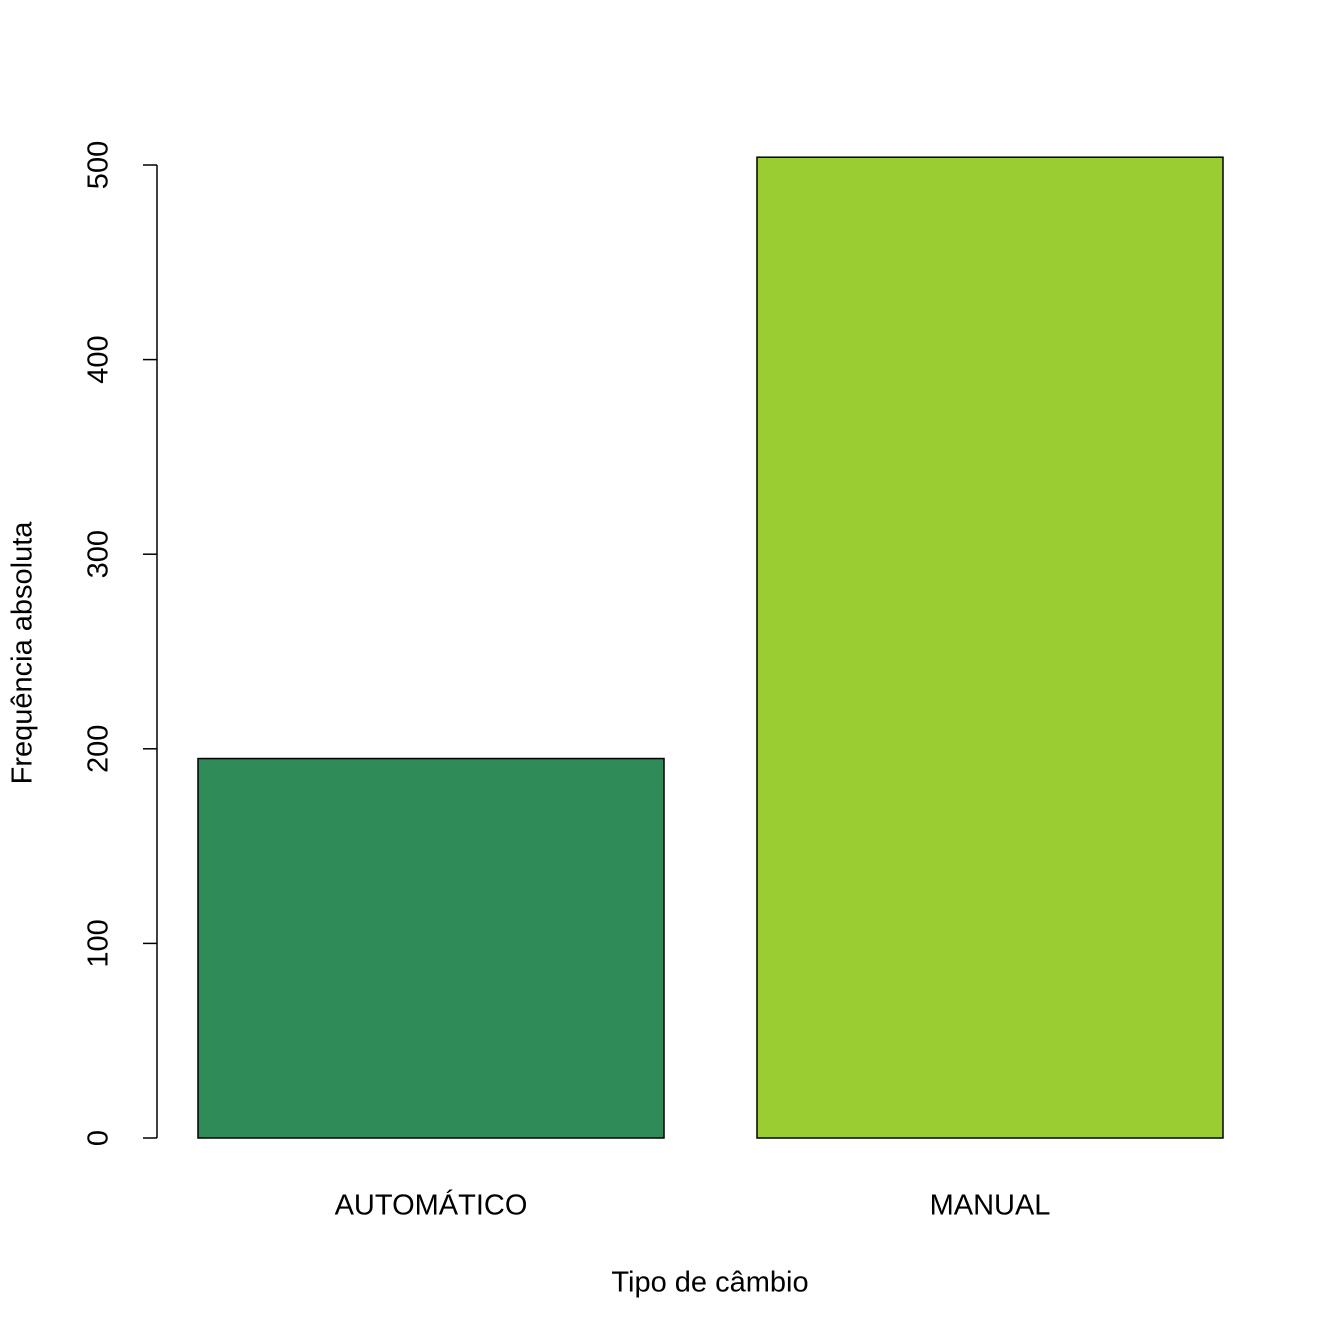  What do you see at coordinates (99, 359) in the screenshot?
I see `y-tick-label: 400` at bounding box center [99, 359].